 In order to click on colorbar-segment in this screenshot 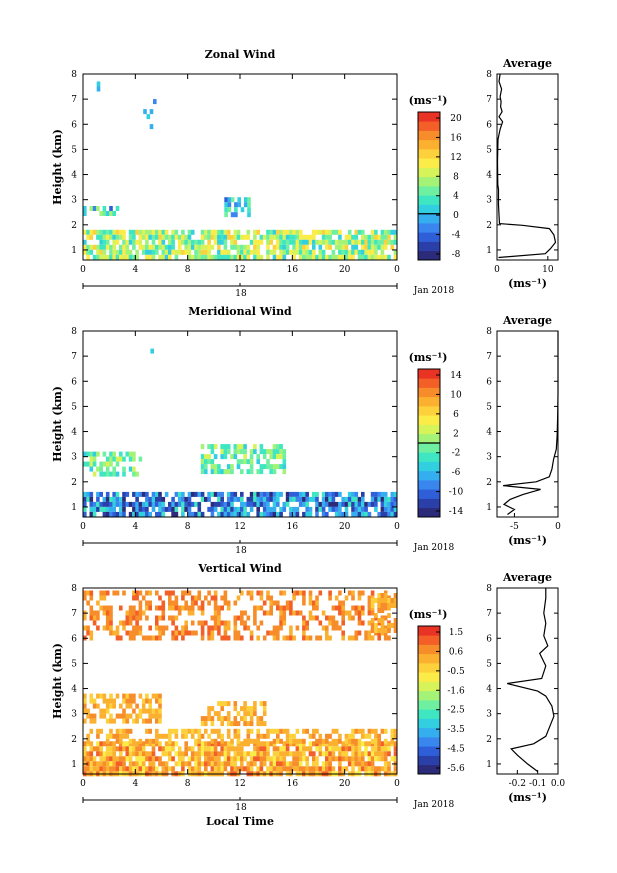, I will do `click(429, 411)`.